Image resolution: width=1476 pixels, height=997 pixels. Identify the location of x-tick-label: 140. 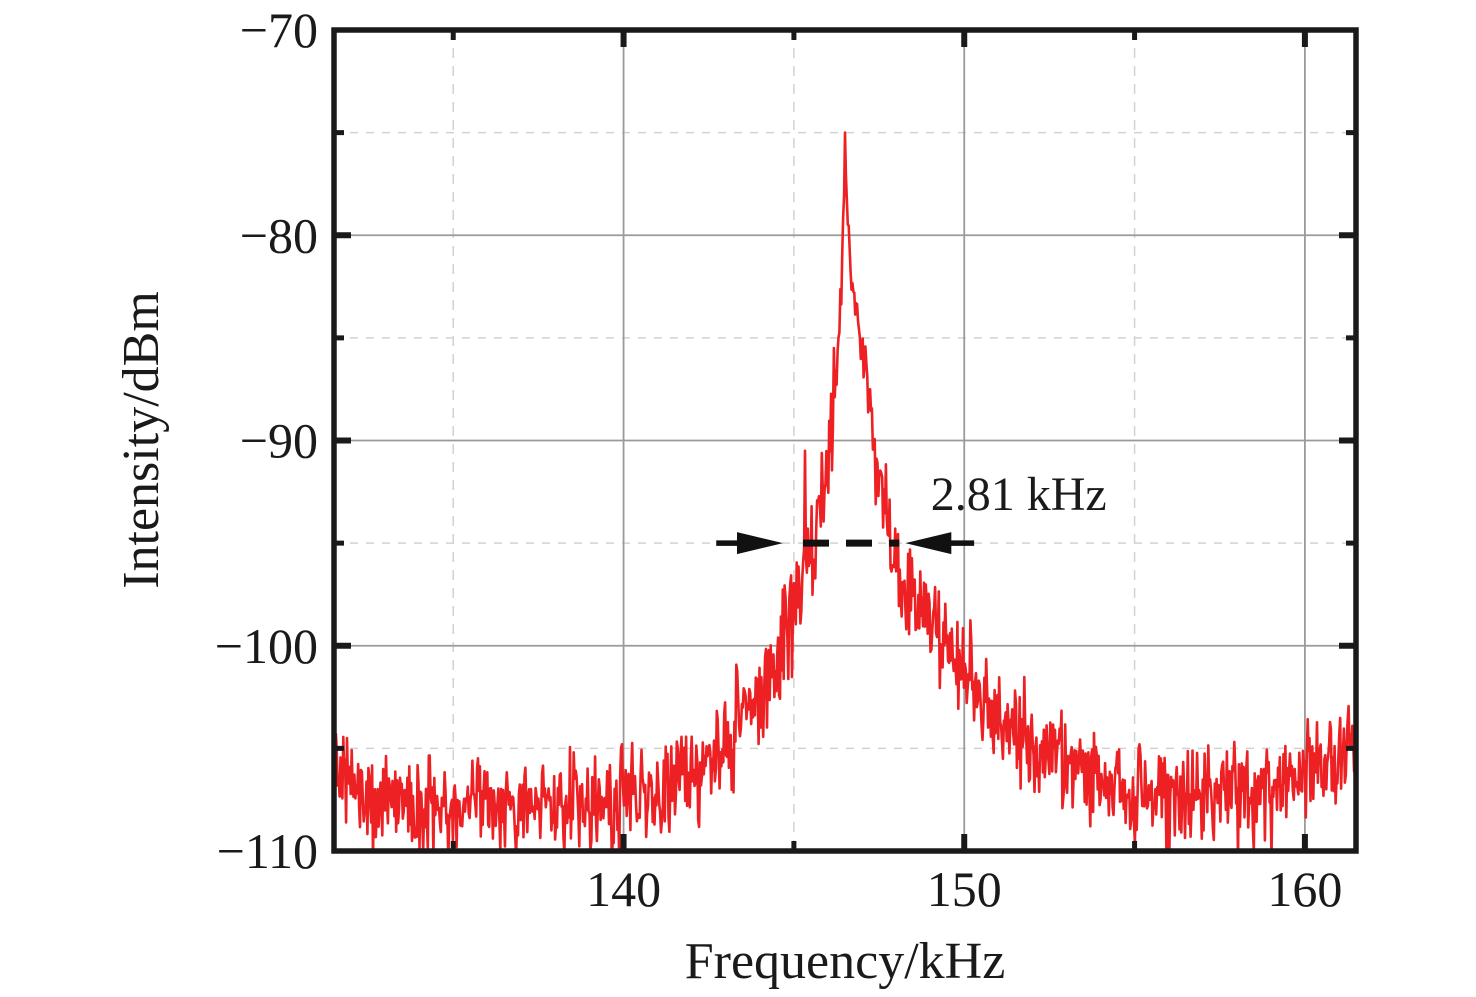
(623, 889).